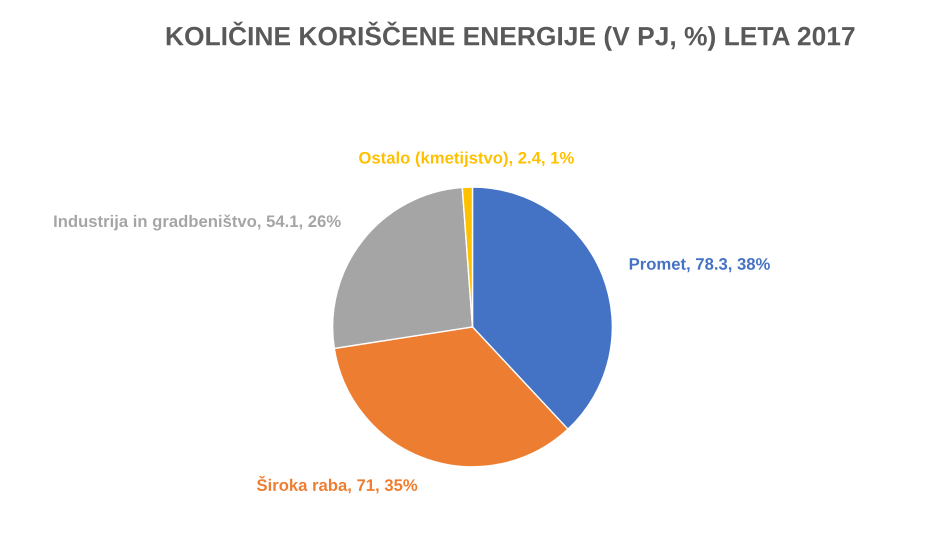 The width and height of the screenshot is (945, 556). Describe the element at coordinates (700, 265) in the screenshot. I see `slice-label: Promet, 78.3, 38%` at that location.